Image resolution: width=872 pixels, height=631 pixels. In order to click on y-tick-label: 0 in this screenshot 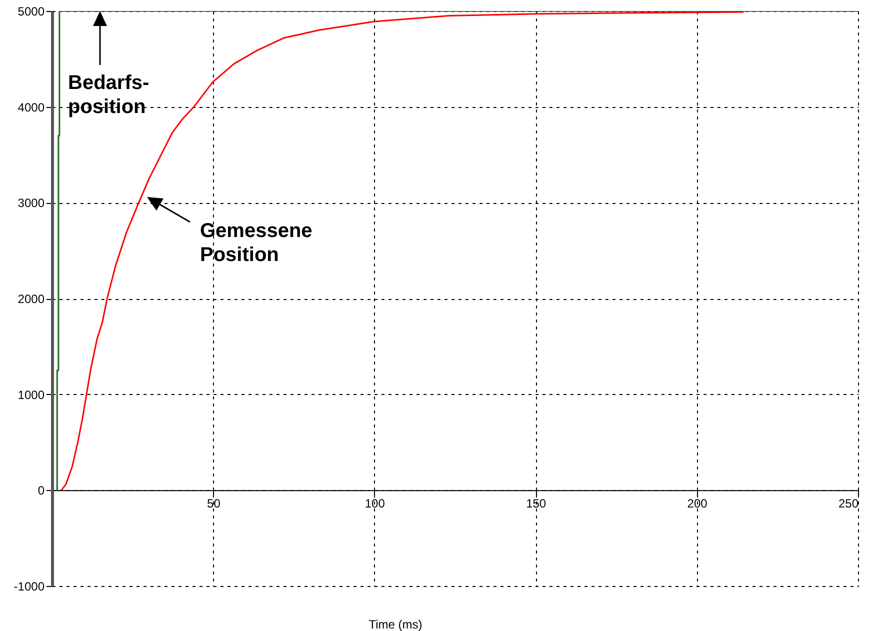, I will do `click(41, 491)`.